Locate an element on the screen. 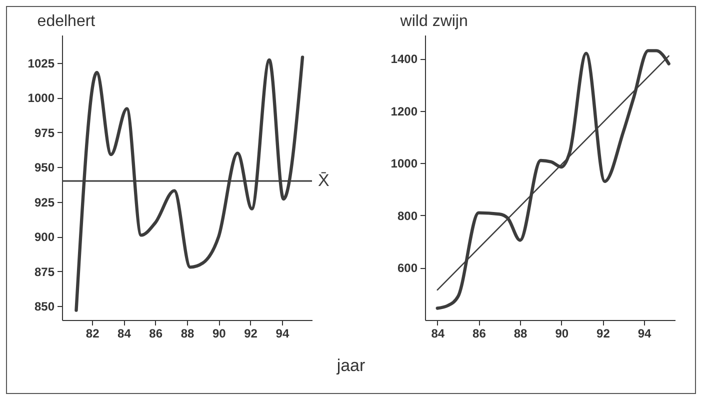 The height and width of the screenshot is (406, 704). y-tick-label: 925 is located at coordinates (44, 202).